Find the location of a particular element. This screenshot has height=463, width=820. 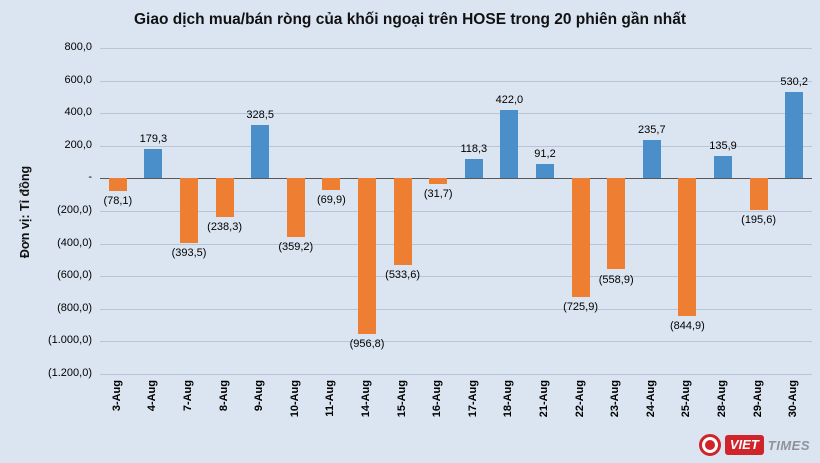

x-axis-label-28-Aug: 28-Aug is located at coordinates (722, 399).